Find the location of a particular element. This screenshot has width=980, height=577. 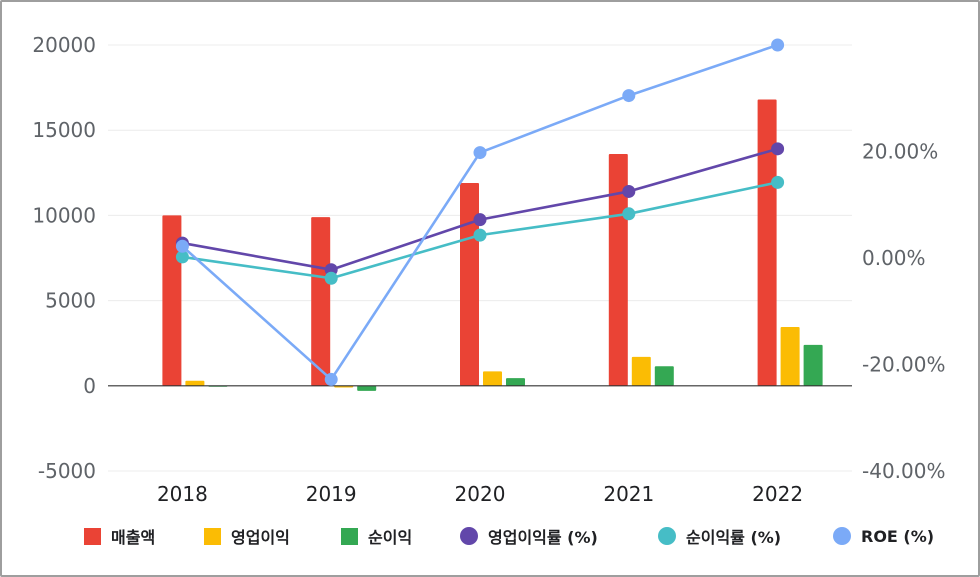

legend-item: 매출액 is located at coordinates (119, 536).